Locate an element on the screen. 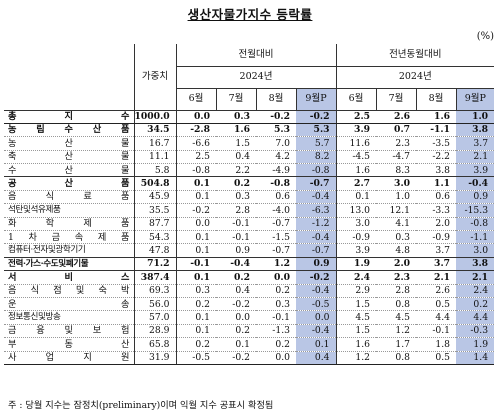  row-label: 정보통신및방송 is located at coordinates (69, 317).